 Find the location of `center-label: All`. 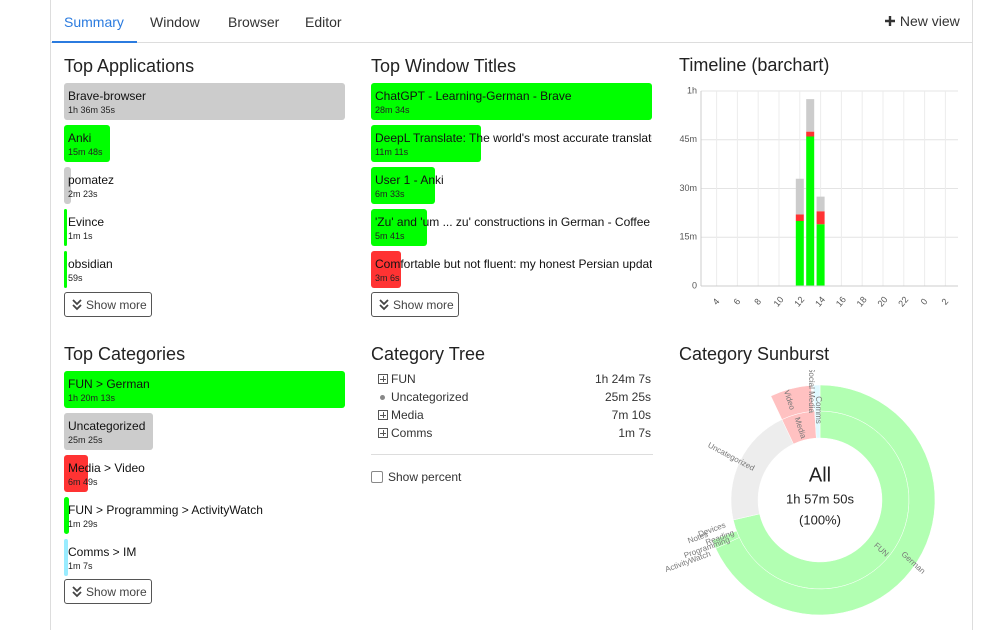

center-label: All is located at coordinates (820, 475).